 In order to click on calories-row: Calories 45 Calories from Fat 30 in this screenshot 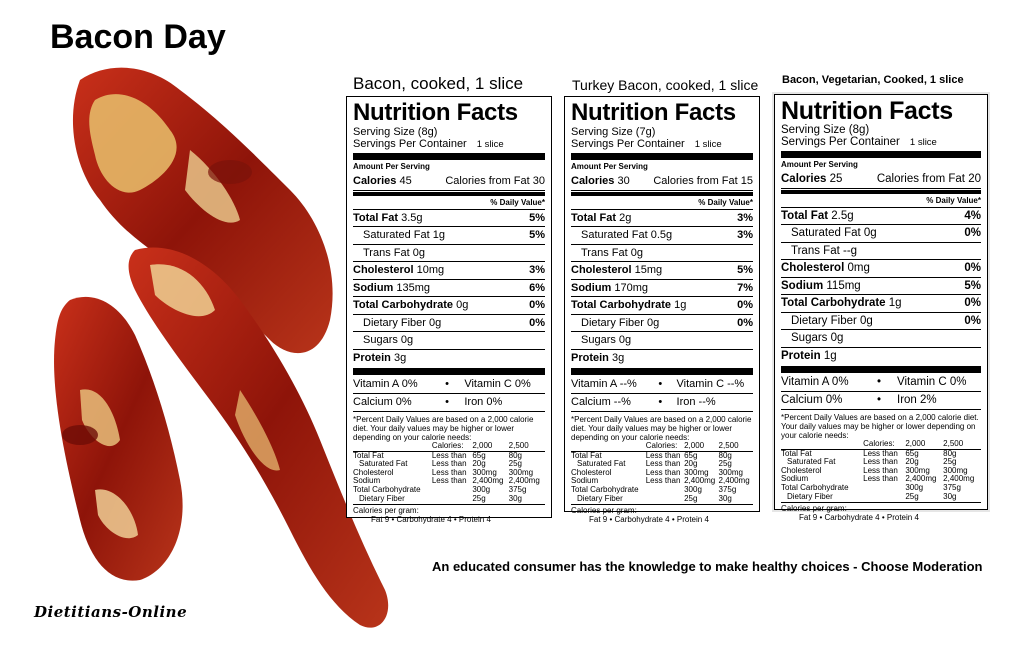, I will do `click(449, 182)`.